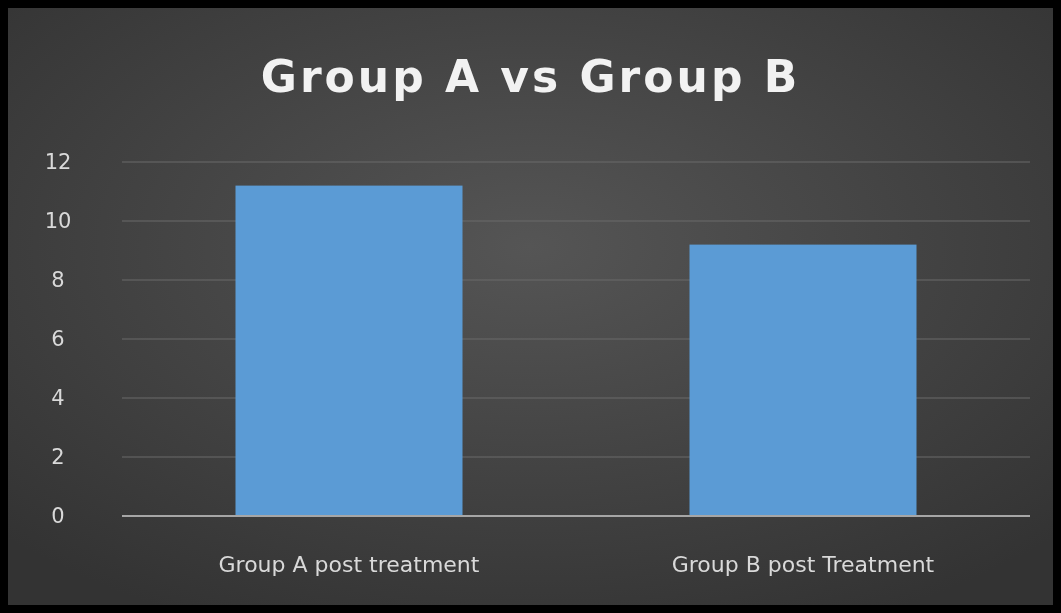  Describe the element at coordinates (58, 339) in the screenshot. I see `y-tick-label: 6` at that location.